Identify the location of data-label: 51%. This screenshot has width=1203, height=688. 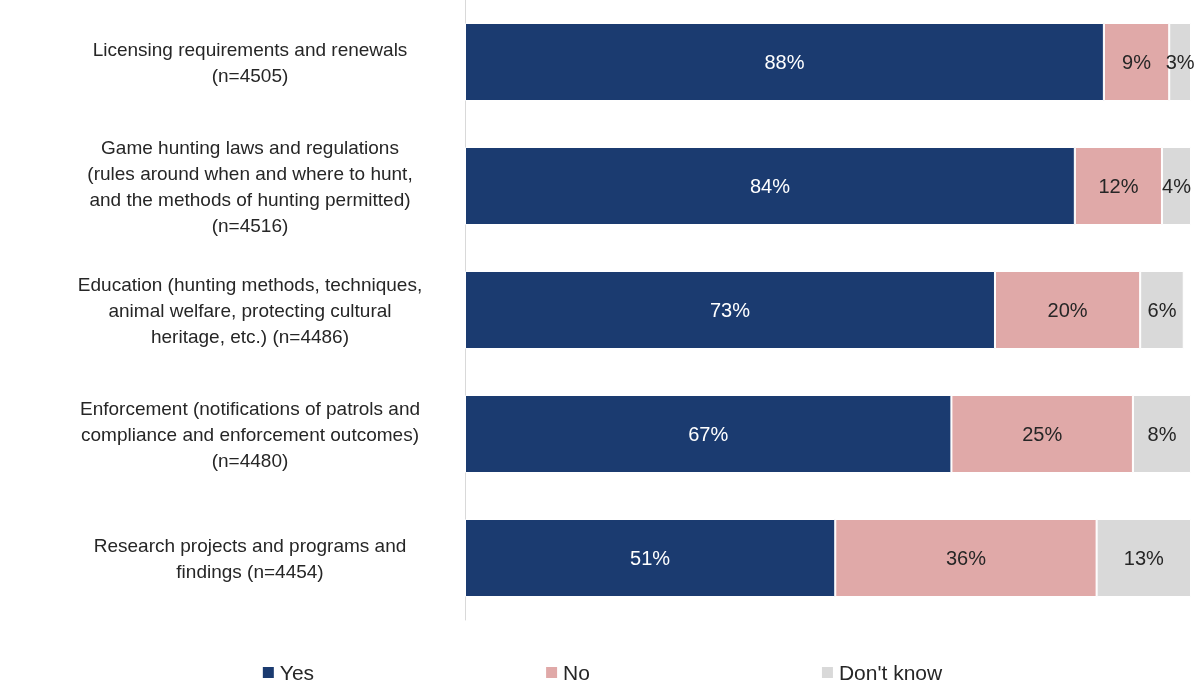
(650, 558).